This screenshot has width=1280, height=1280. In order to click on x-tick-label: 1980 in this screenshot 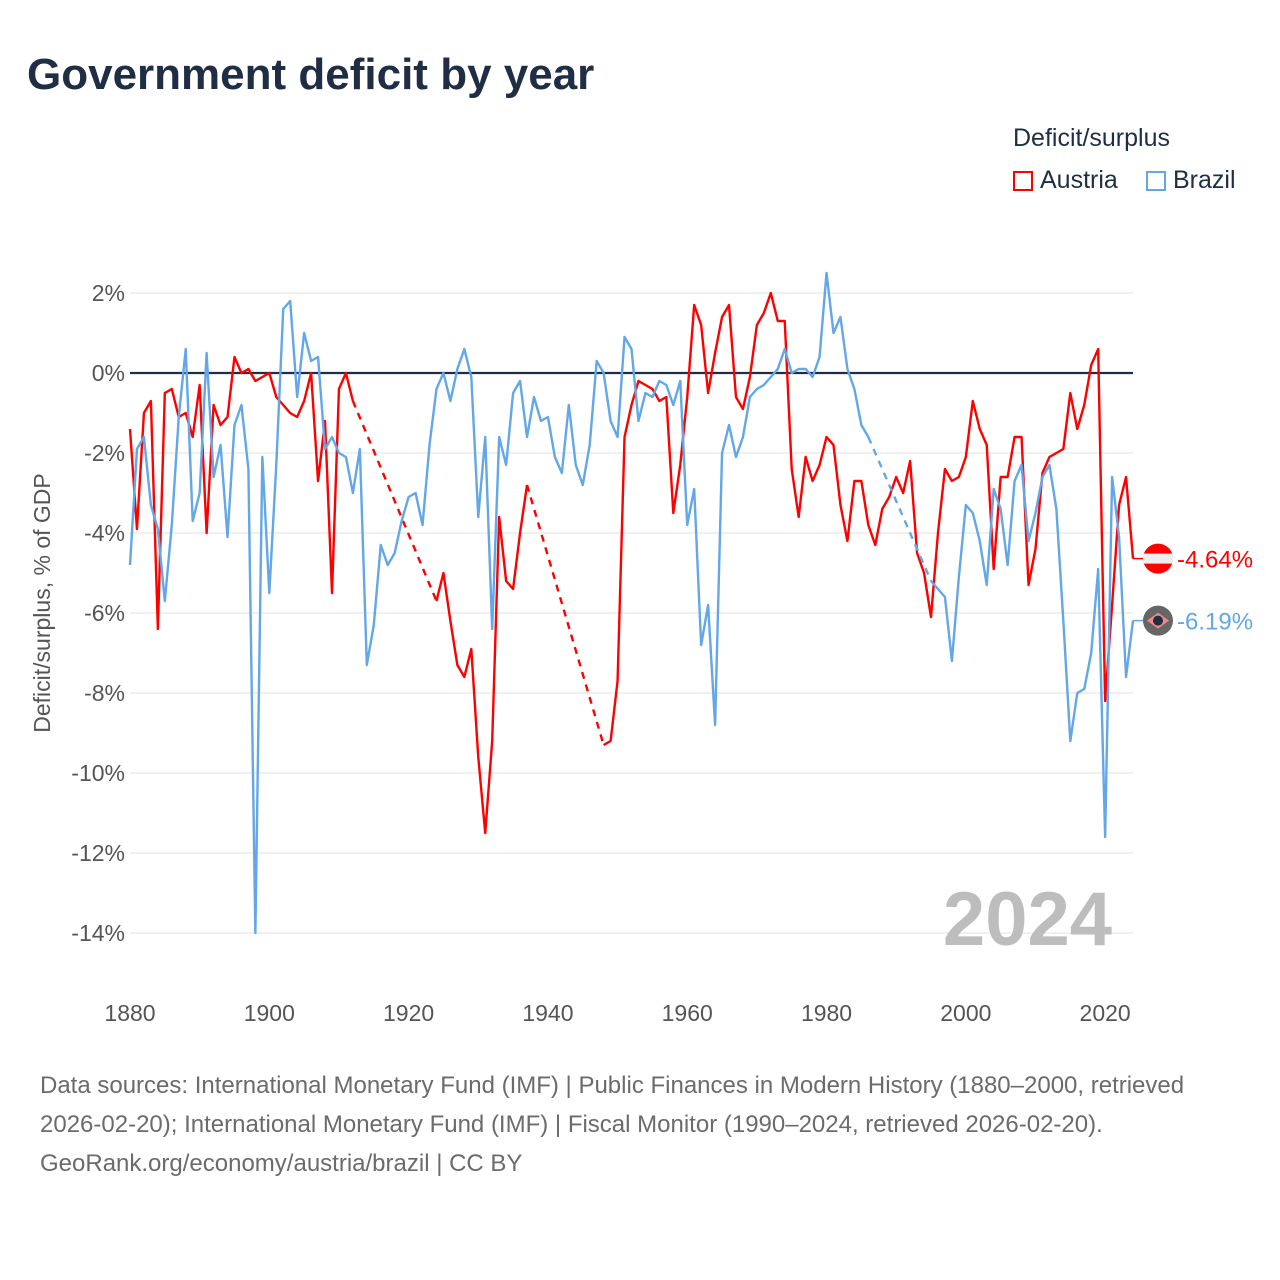, I will do `click(826, 1013)`.